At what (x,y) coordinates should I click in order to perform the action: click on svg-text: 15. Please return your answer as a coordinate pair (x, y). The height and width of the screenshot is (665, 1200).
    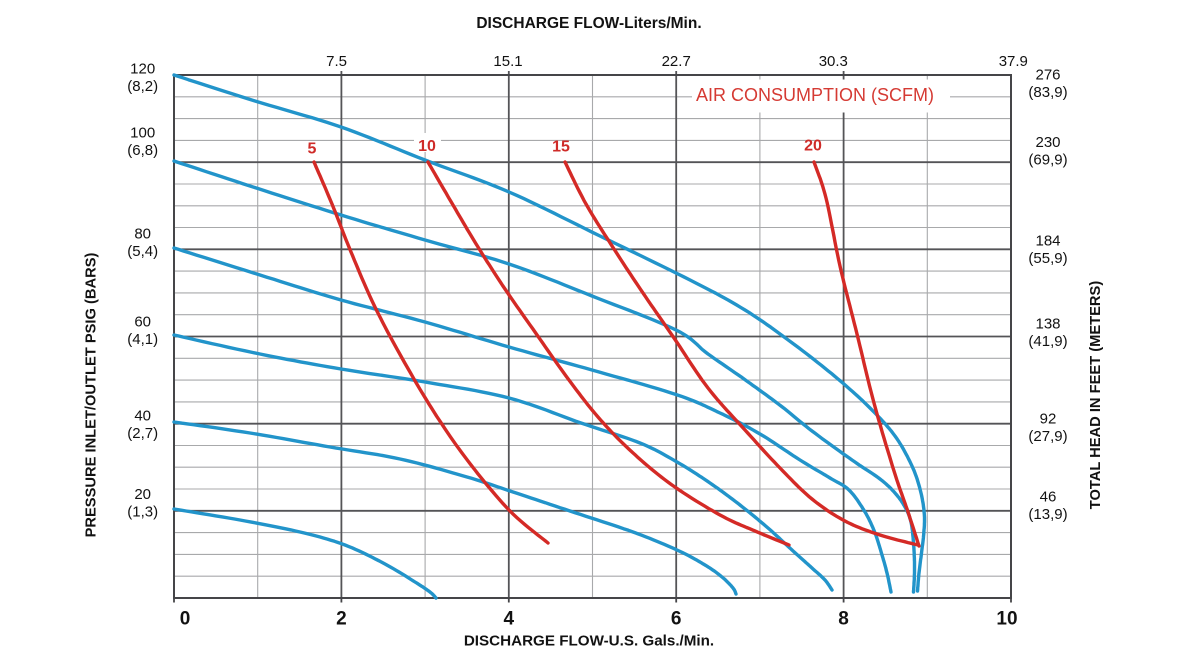
    Looking at the image, I should click on (561, 147).